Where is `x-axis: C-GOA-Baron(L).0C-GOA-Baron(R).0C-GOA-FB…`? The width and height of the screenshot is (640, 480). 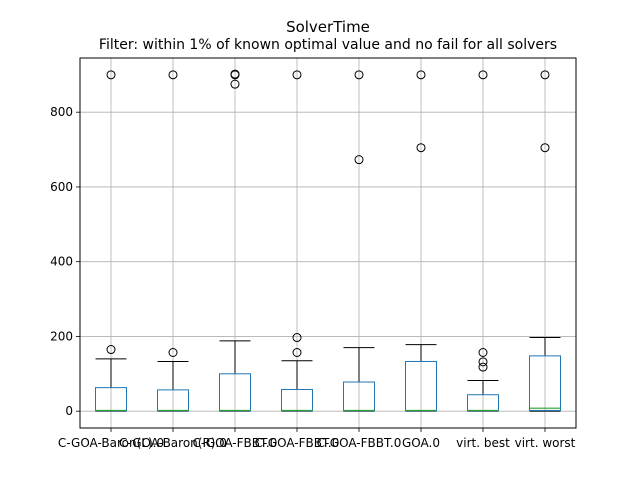 x-axis: C-GOA-Baron(L).0C-GOA-Baron(R).0C-GOA-FB… is located at coordinates (317, 439).